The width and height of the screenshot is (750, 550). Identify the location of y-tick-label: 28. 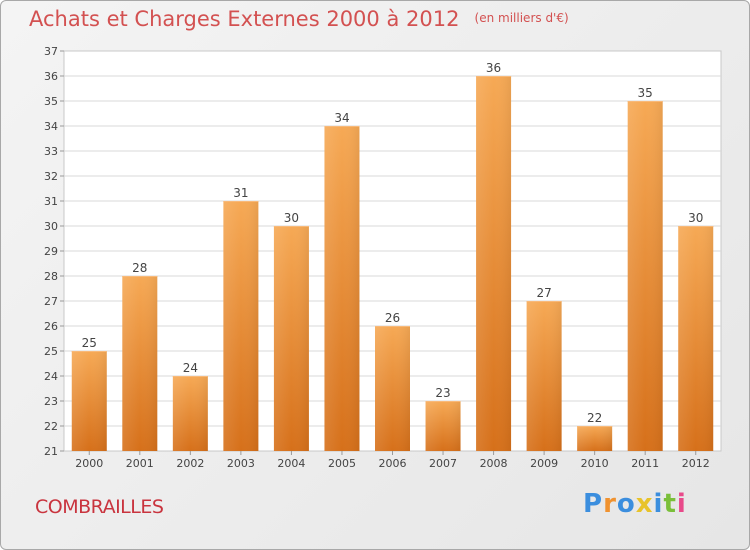
(51, 276).